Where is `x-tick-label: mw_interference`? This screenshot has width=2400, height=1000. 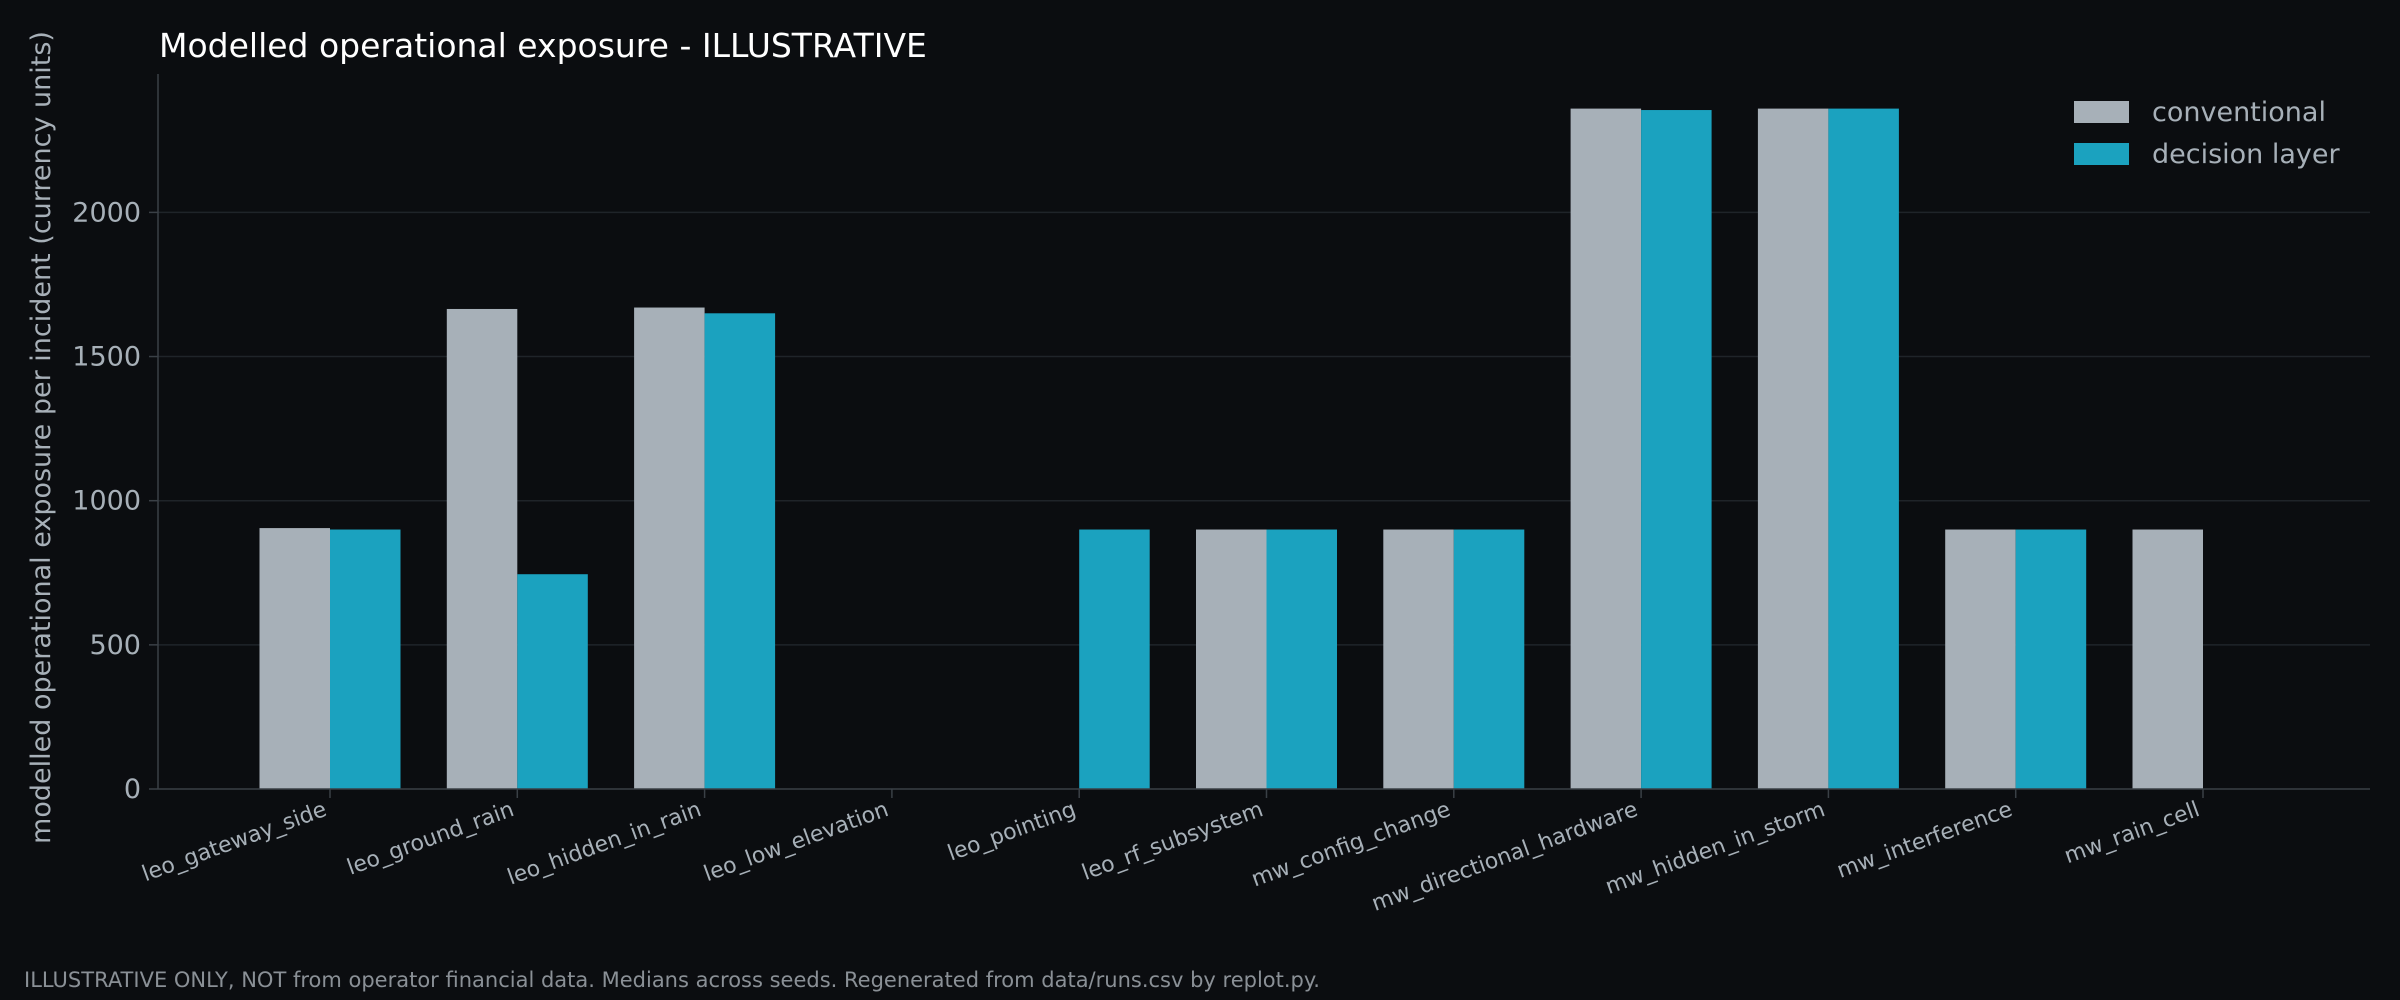 x-tick-label: mw_interference is located at coordinates (1925, 840).